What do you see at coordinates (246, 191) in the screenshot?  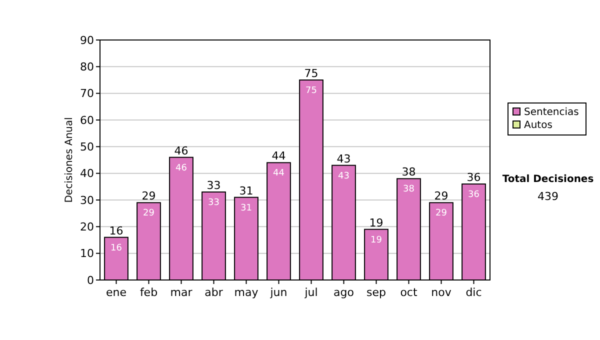 I see `total-label: 31` at bounding box center [246, 191].